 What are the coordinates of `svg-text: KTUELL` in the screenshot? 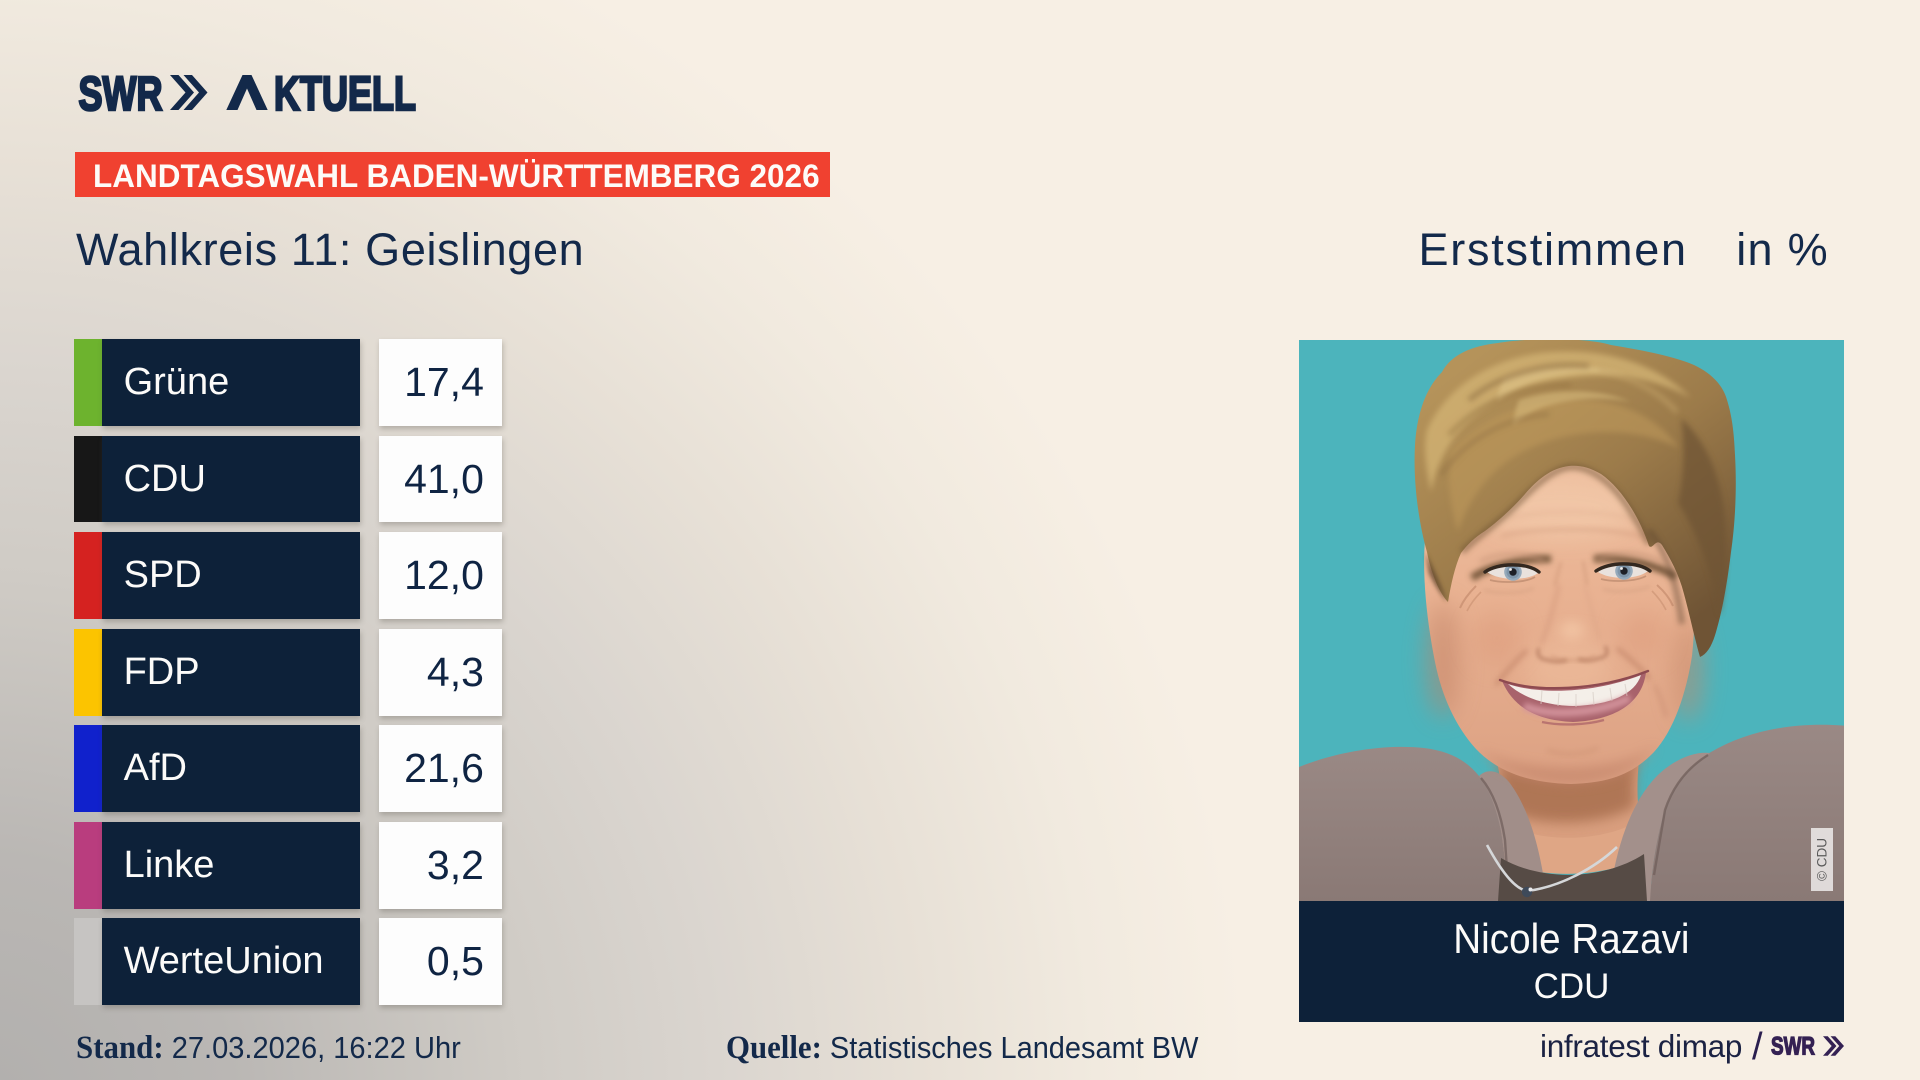 It's located at (345, 94).